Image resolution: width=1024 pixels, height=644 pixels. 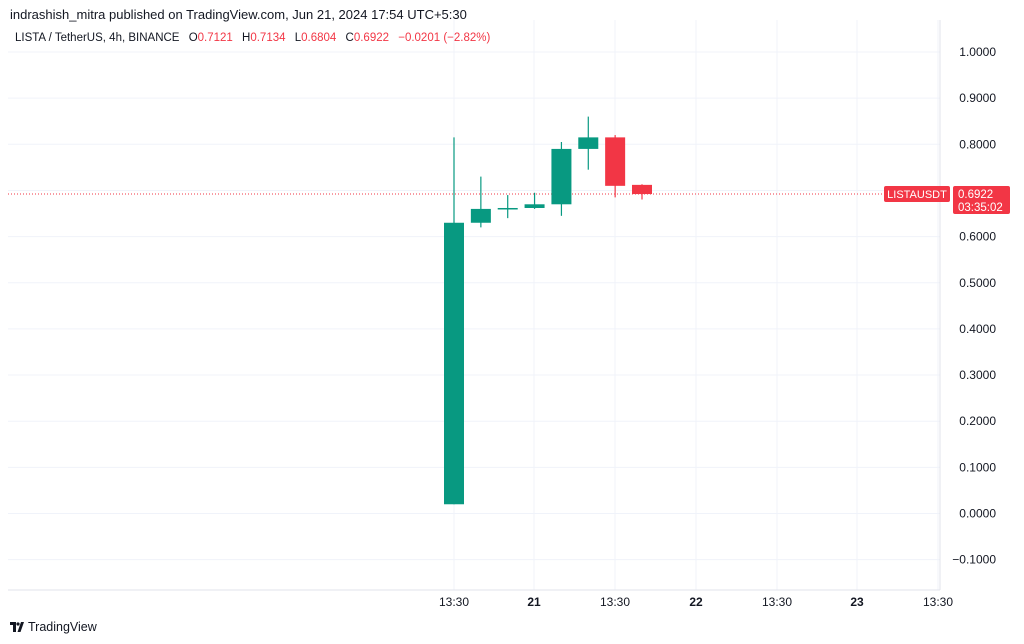 What do you see at coordinates (977, 329) in the screenshot?
I see `y-tick-label: 0.4000` at bounding box center [977, 329].